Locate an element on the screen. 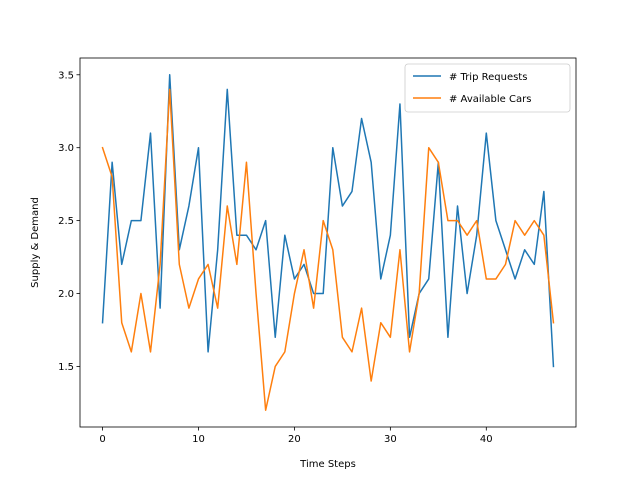  y-tick-label: 2.5 is located at coordinates (66, 221).